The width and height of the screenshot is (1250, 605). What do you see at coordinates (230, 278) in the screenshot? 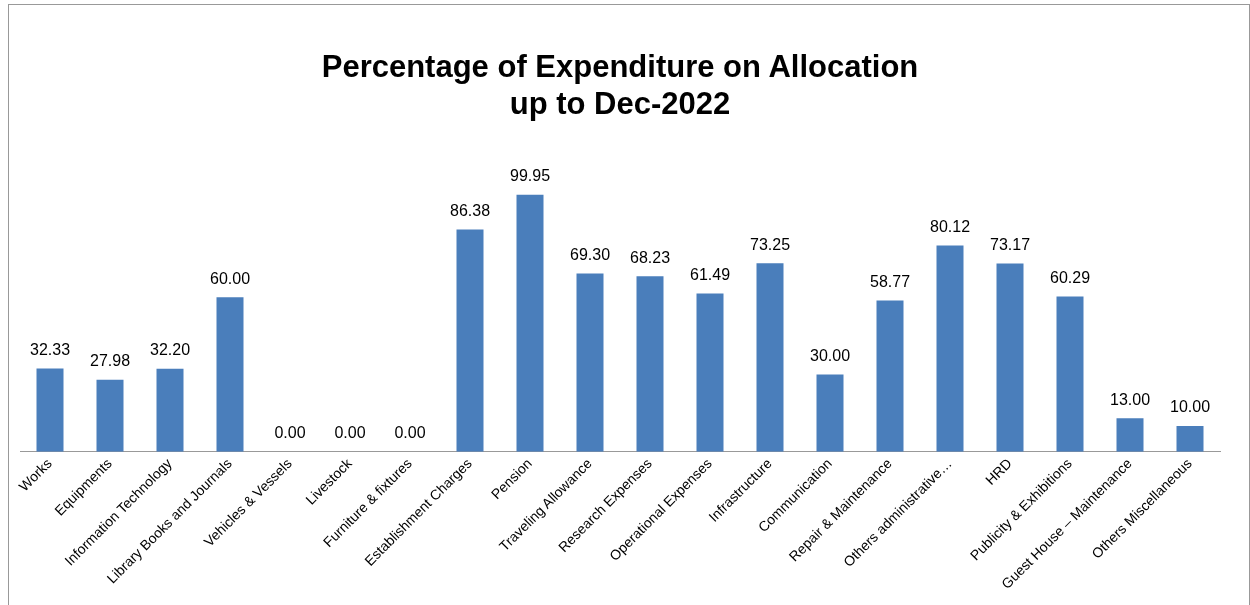
I see `data-label: 60.00` at bounding box center [230, 278].